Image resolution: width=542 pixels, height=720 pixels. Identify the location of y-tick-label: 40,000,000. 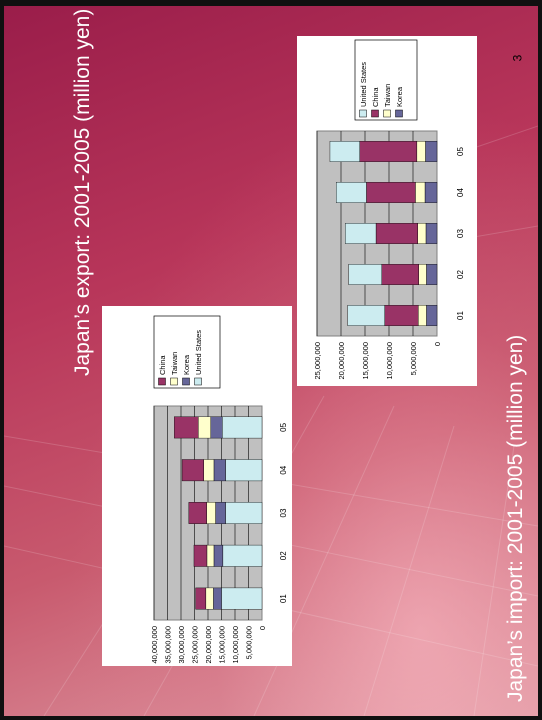
(154, 645).